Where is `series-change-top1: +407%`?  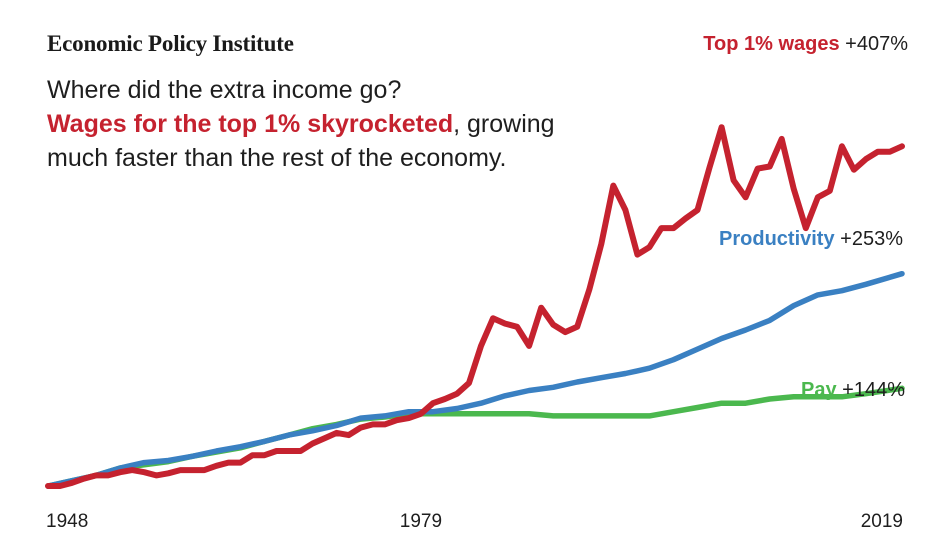 series-change-top1: +407% is located at coordinates (876, 44).